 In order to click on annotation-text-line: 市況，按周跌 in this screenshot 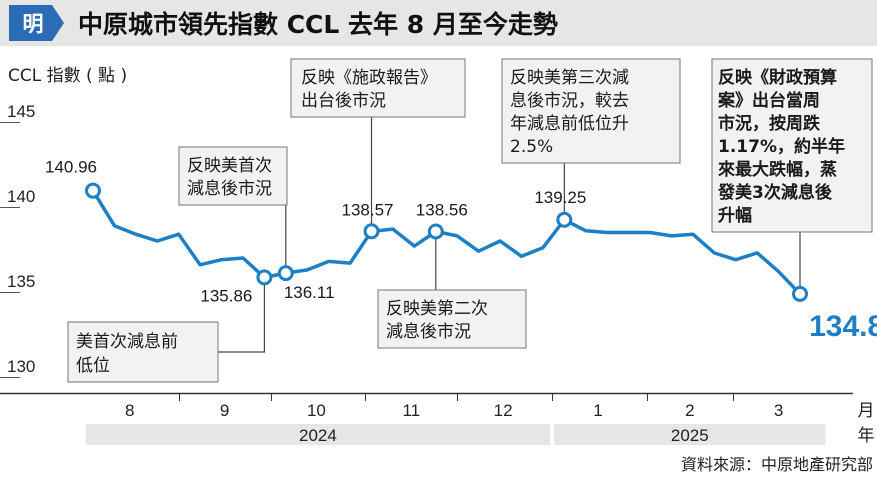, I will do `click(769, 123)`.